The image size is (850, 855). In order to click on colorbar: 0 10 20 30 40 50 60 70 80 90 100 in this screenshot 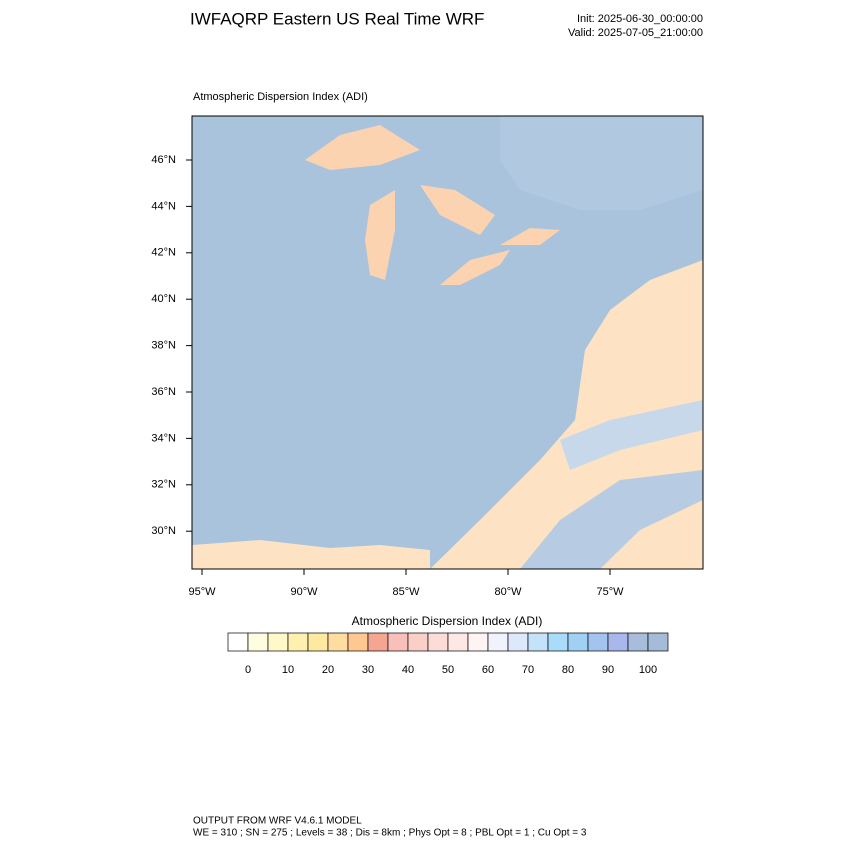, I will do `click(448, 654)`.